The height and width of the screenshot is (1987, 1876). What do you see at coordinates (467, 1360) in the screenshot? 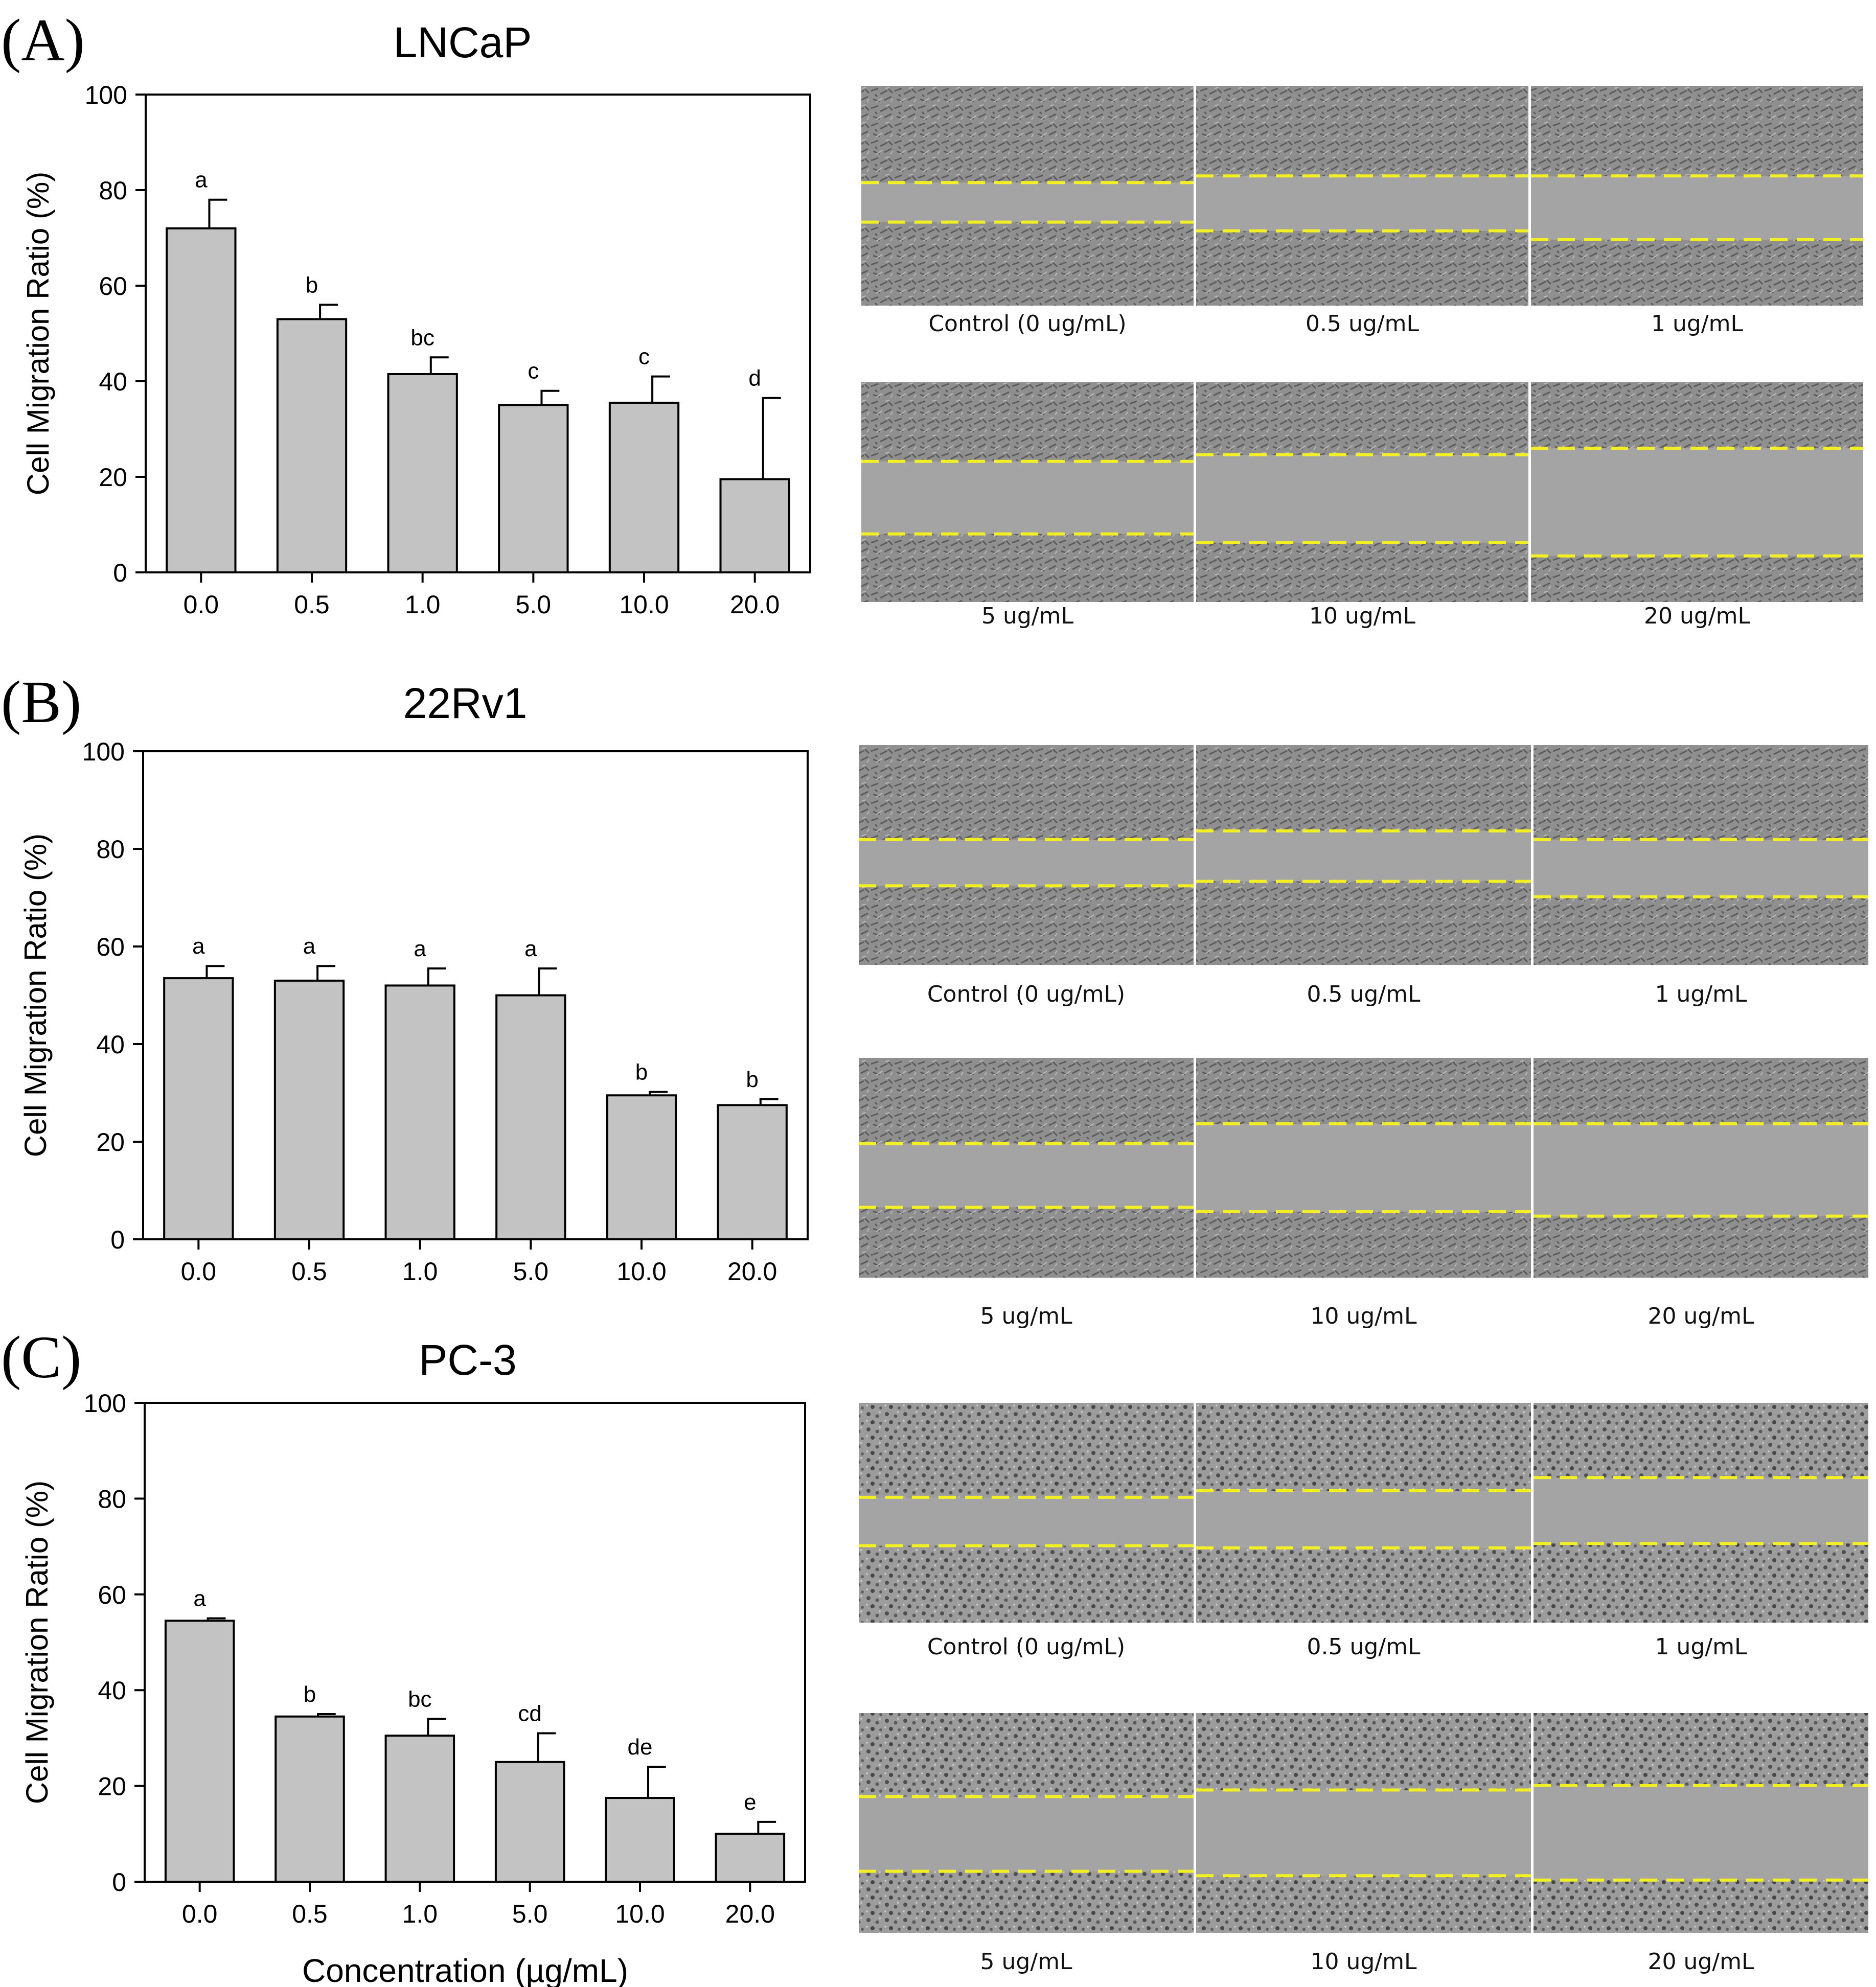
I see `chart-title: PC-3` at bounding box center [467, 1360].